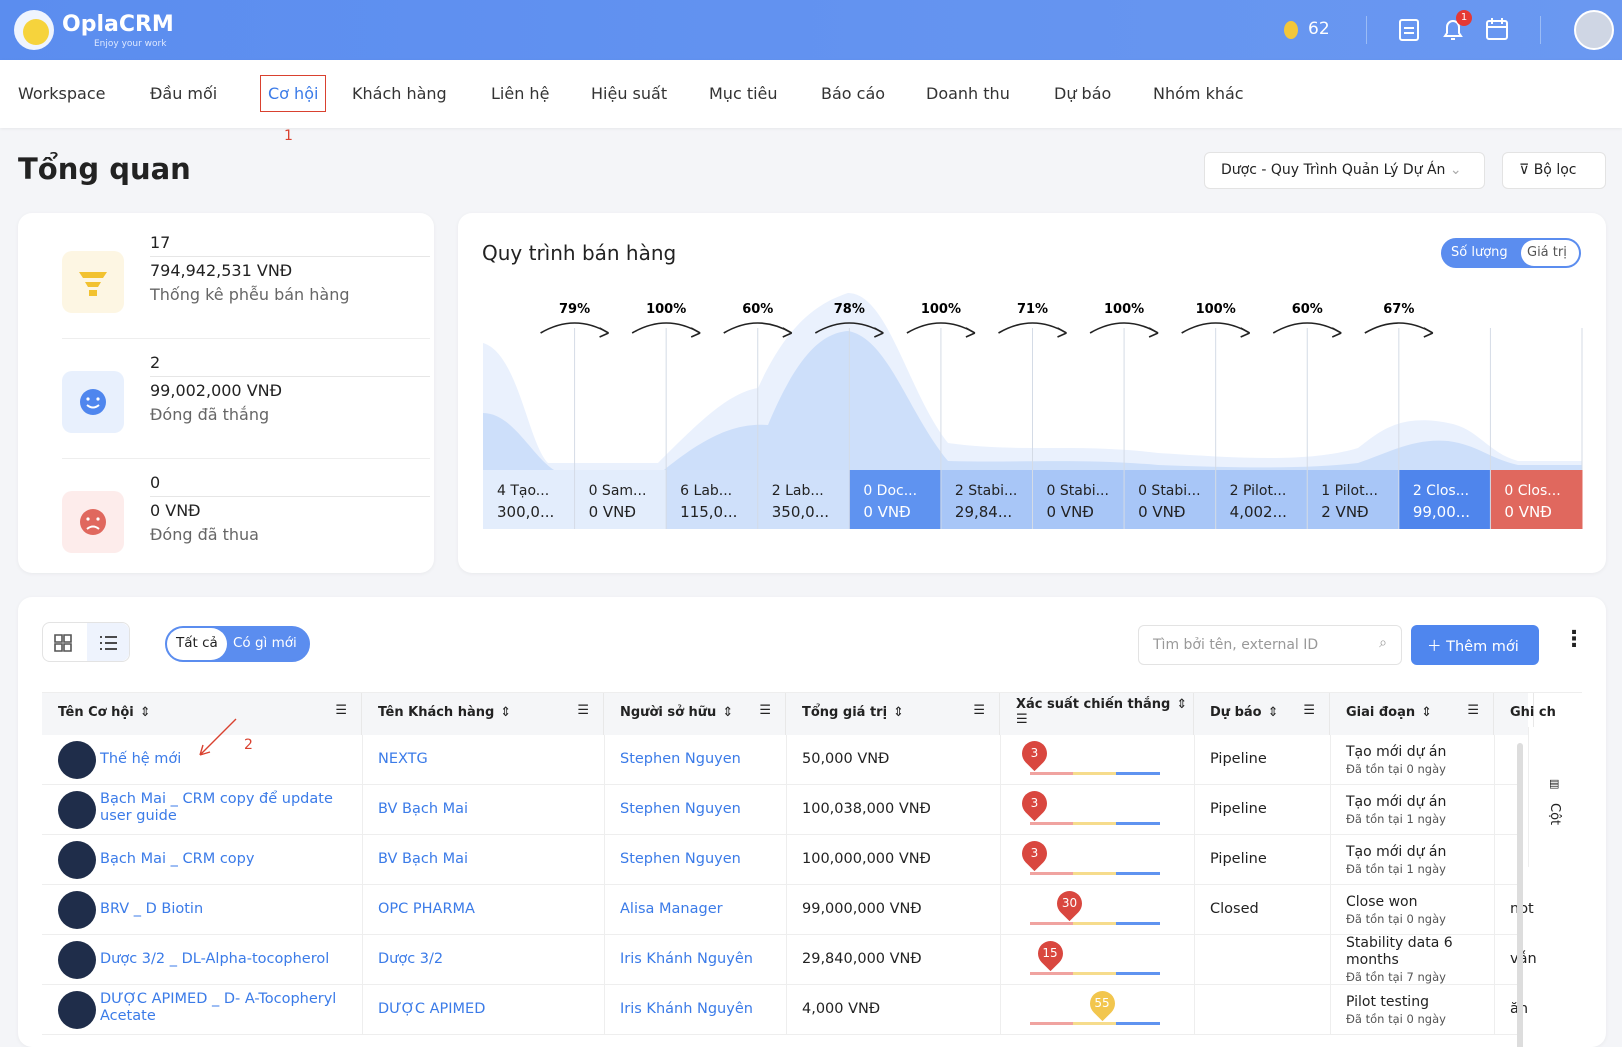 The height and width of the screenshot is (1047, 1622). I want to click on opportunity-name: BRV _ D Biotin, so click(152, 909).